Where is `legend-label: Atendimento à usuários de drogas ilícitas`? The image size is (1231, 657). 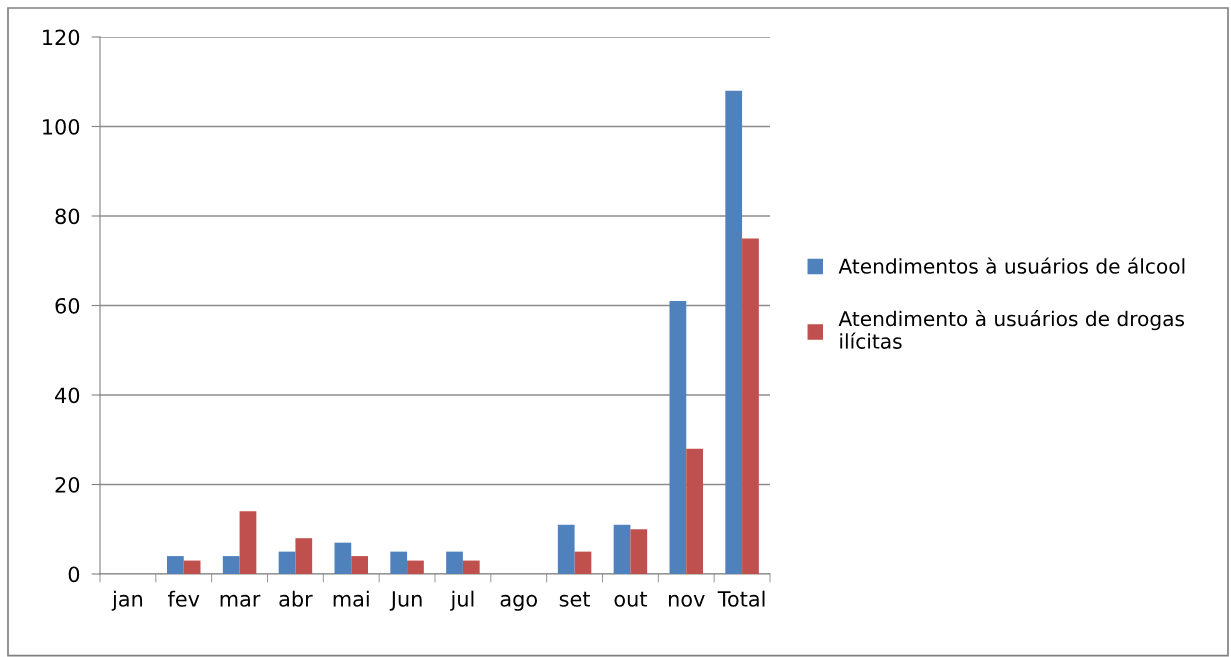 legend-label: Atendimento à usuários de drogas ilícitas is located at coordinates (1011, 329).